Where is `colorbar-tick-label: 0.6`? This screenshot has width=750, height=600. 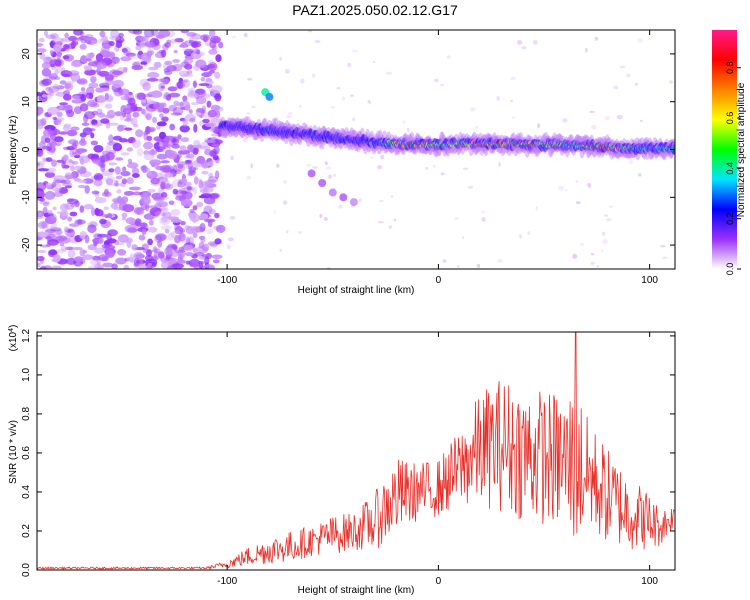
colorbar-tick-label: 0.6 is located at coordinates (730, 118).